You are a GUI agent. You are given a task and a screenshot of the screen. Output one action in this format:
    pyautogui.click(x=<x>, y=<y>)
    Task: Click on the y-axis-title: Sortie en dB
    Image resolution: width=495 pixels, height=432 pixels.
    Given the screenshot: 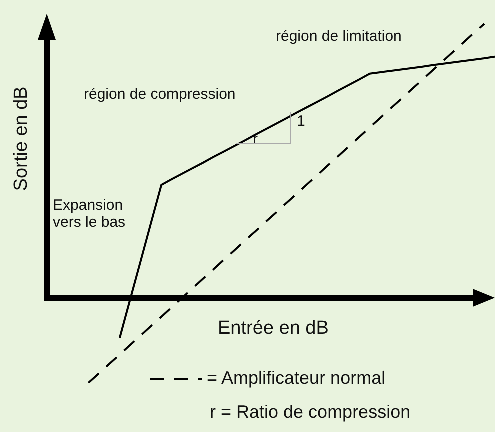 What is the action you would take?
    pyautogui.click(x=22, y=140)
    